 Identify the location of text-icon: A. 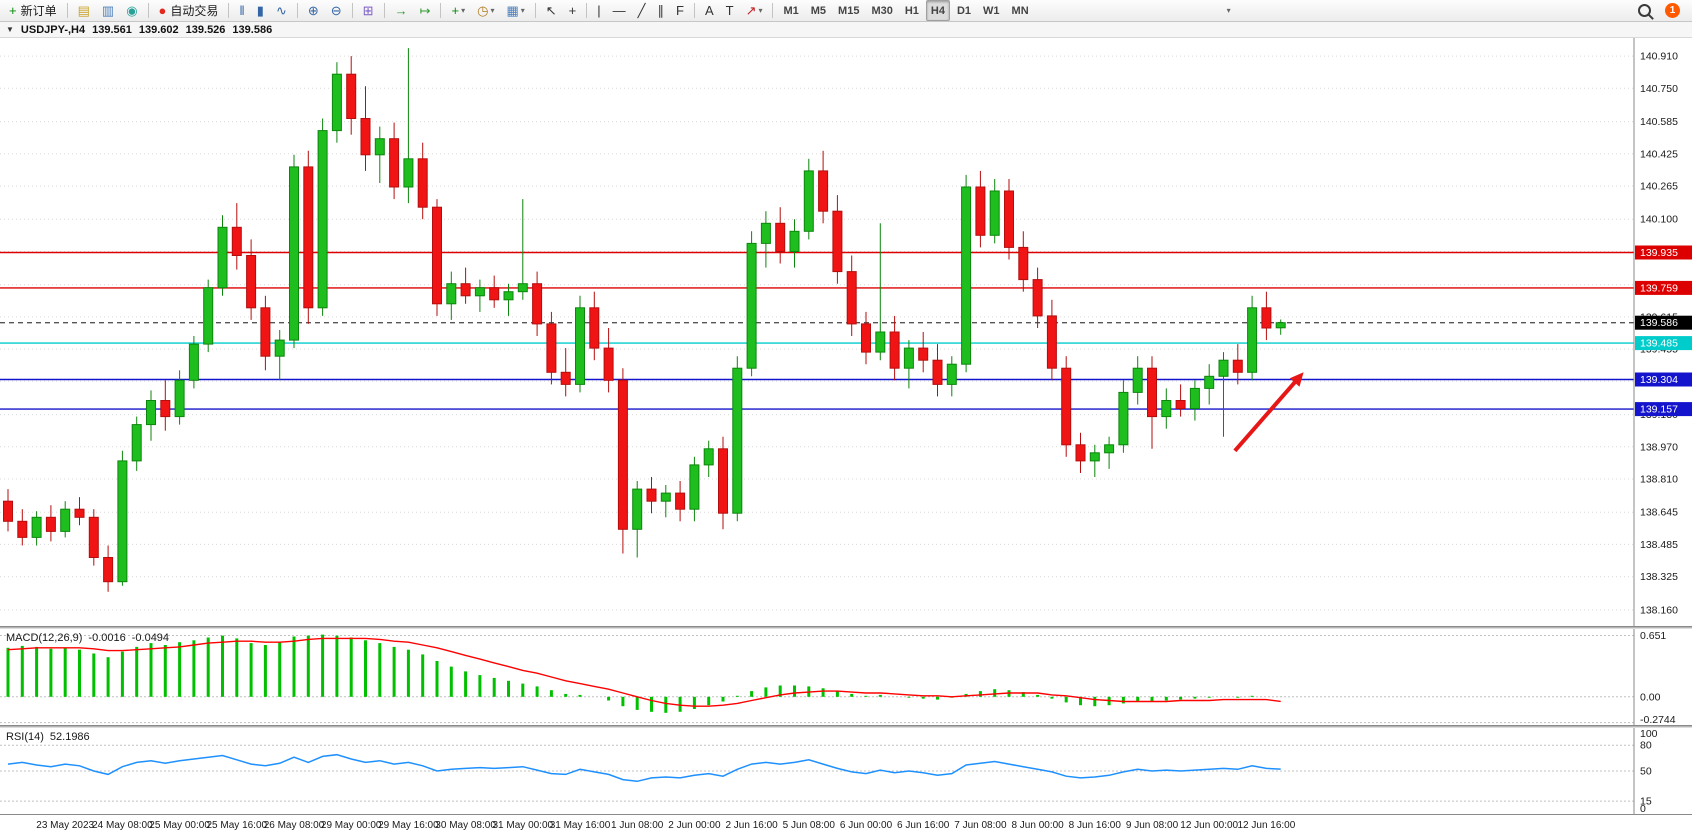
(709, 10).